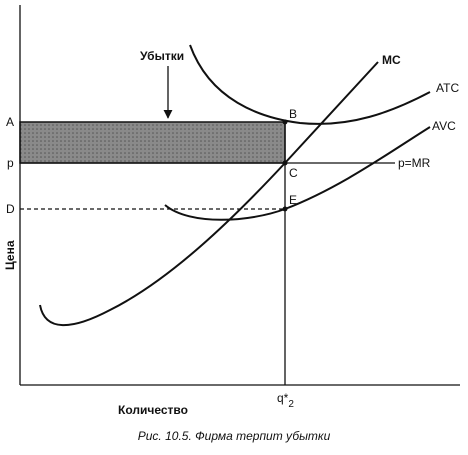 Image resolution: width=468 pixels, height=455 pixels. I want to click on loss-area, so click(152, 142).